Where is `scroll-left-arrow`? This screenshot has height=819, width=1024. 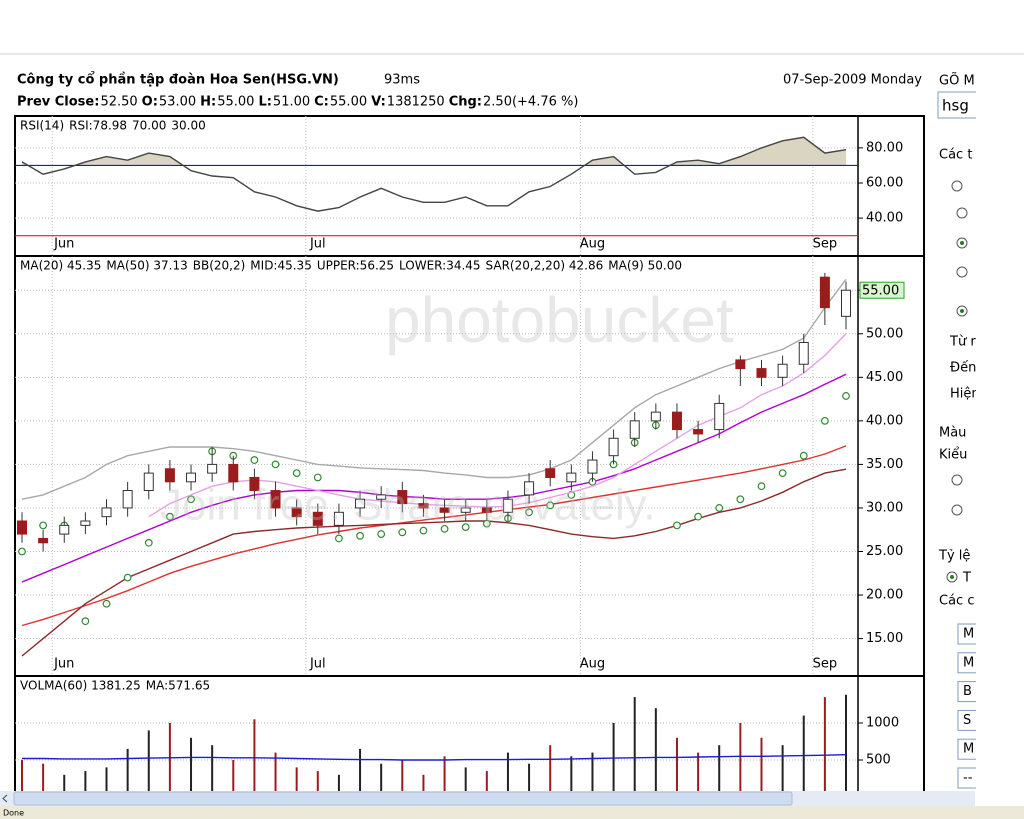 scroll-left-arrow is located at coordinates (5, 798).